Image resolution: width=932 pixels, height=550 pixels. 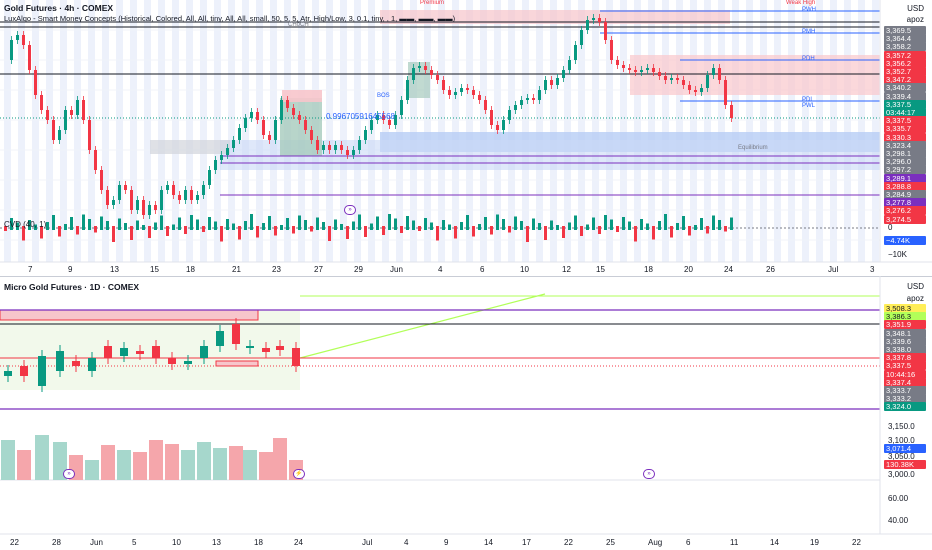 What do you see at coordinates (905, 382) in the screenshot?
I see `price-label: 3,337.4` at bounding box center [905, 382].